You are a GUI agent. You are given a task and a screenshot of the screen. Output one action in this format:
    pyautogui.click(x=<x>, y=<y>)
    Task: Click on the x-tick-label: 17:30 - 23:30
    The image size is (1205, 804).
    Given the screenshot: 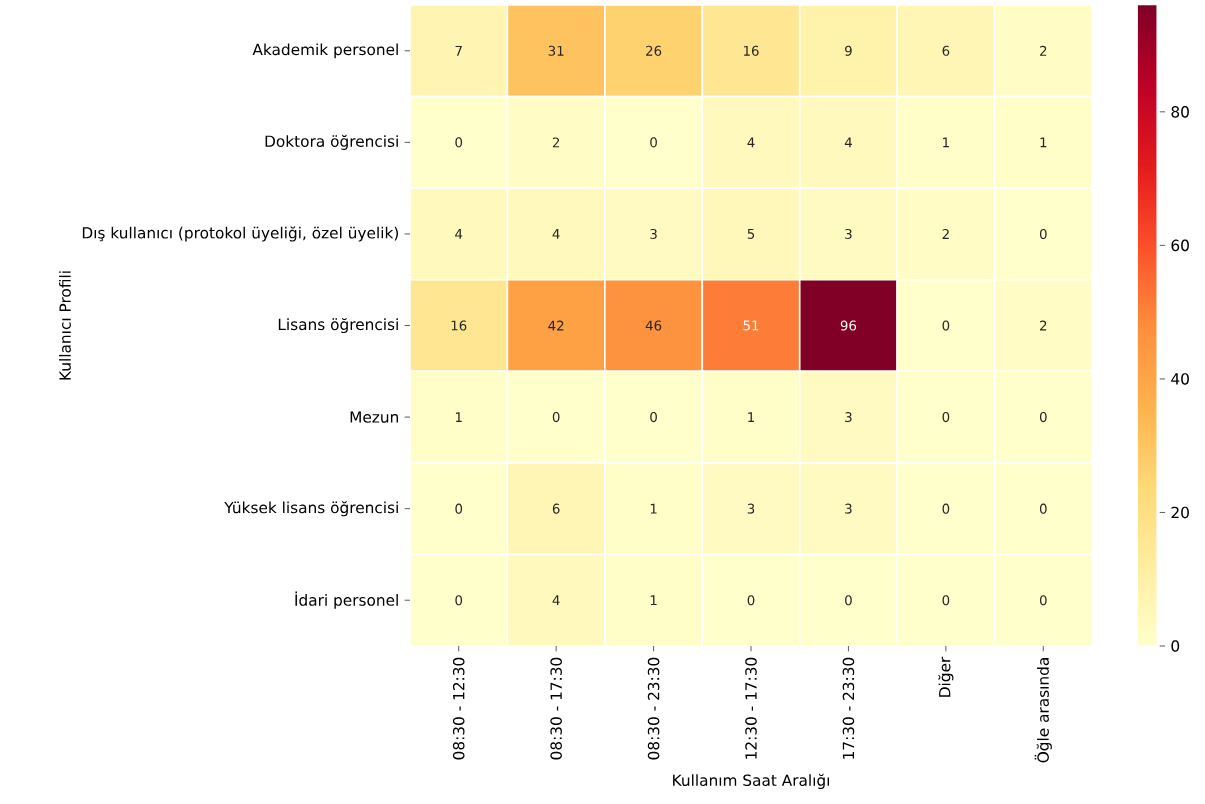 What is the action you would take?
    pyautogui.click(x=848, y=708)
    